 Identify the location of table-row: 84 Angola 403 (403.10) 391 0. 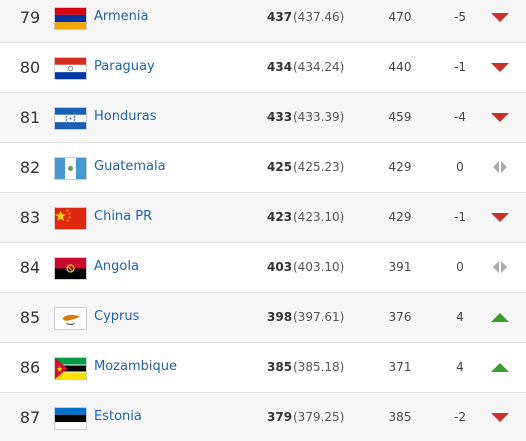
(263, 268).